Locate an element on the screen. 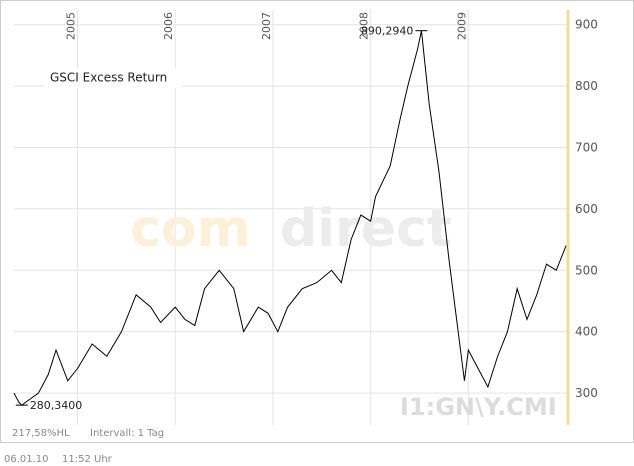 The width and height of the screenshot is (634, 466). y-tick-label: 700 is located at coordinates (586, 148).